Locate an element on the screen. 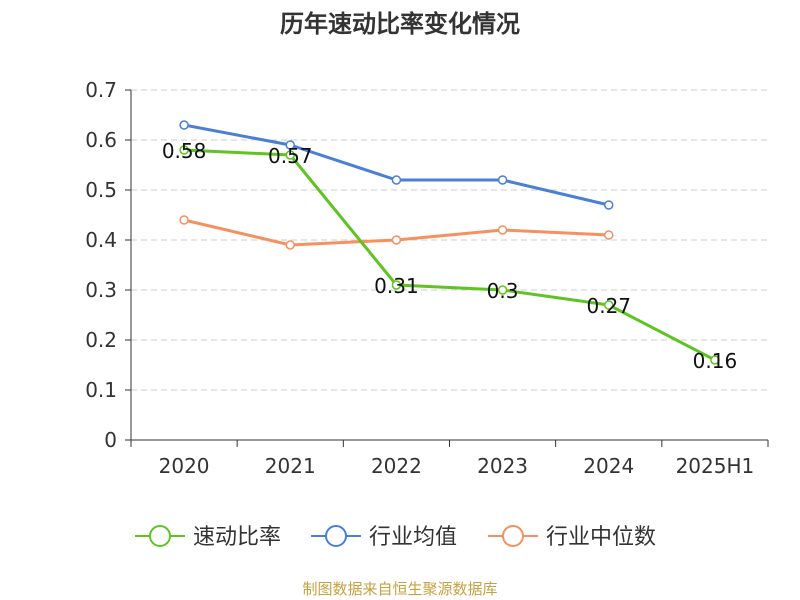  source-note: 制图数据来自恒生聚源数据库 is located at coordinates (400, 589).